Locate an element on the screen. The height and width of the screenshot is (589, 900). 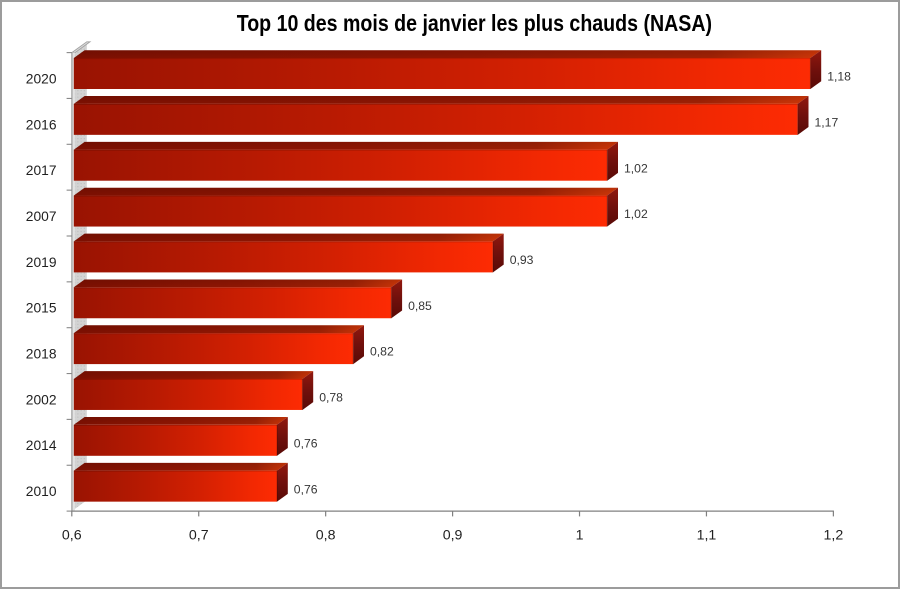
svg-text: 2020 is located at coordinates (41, 78).